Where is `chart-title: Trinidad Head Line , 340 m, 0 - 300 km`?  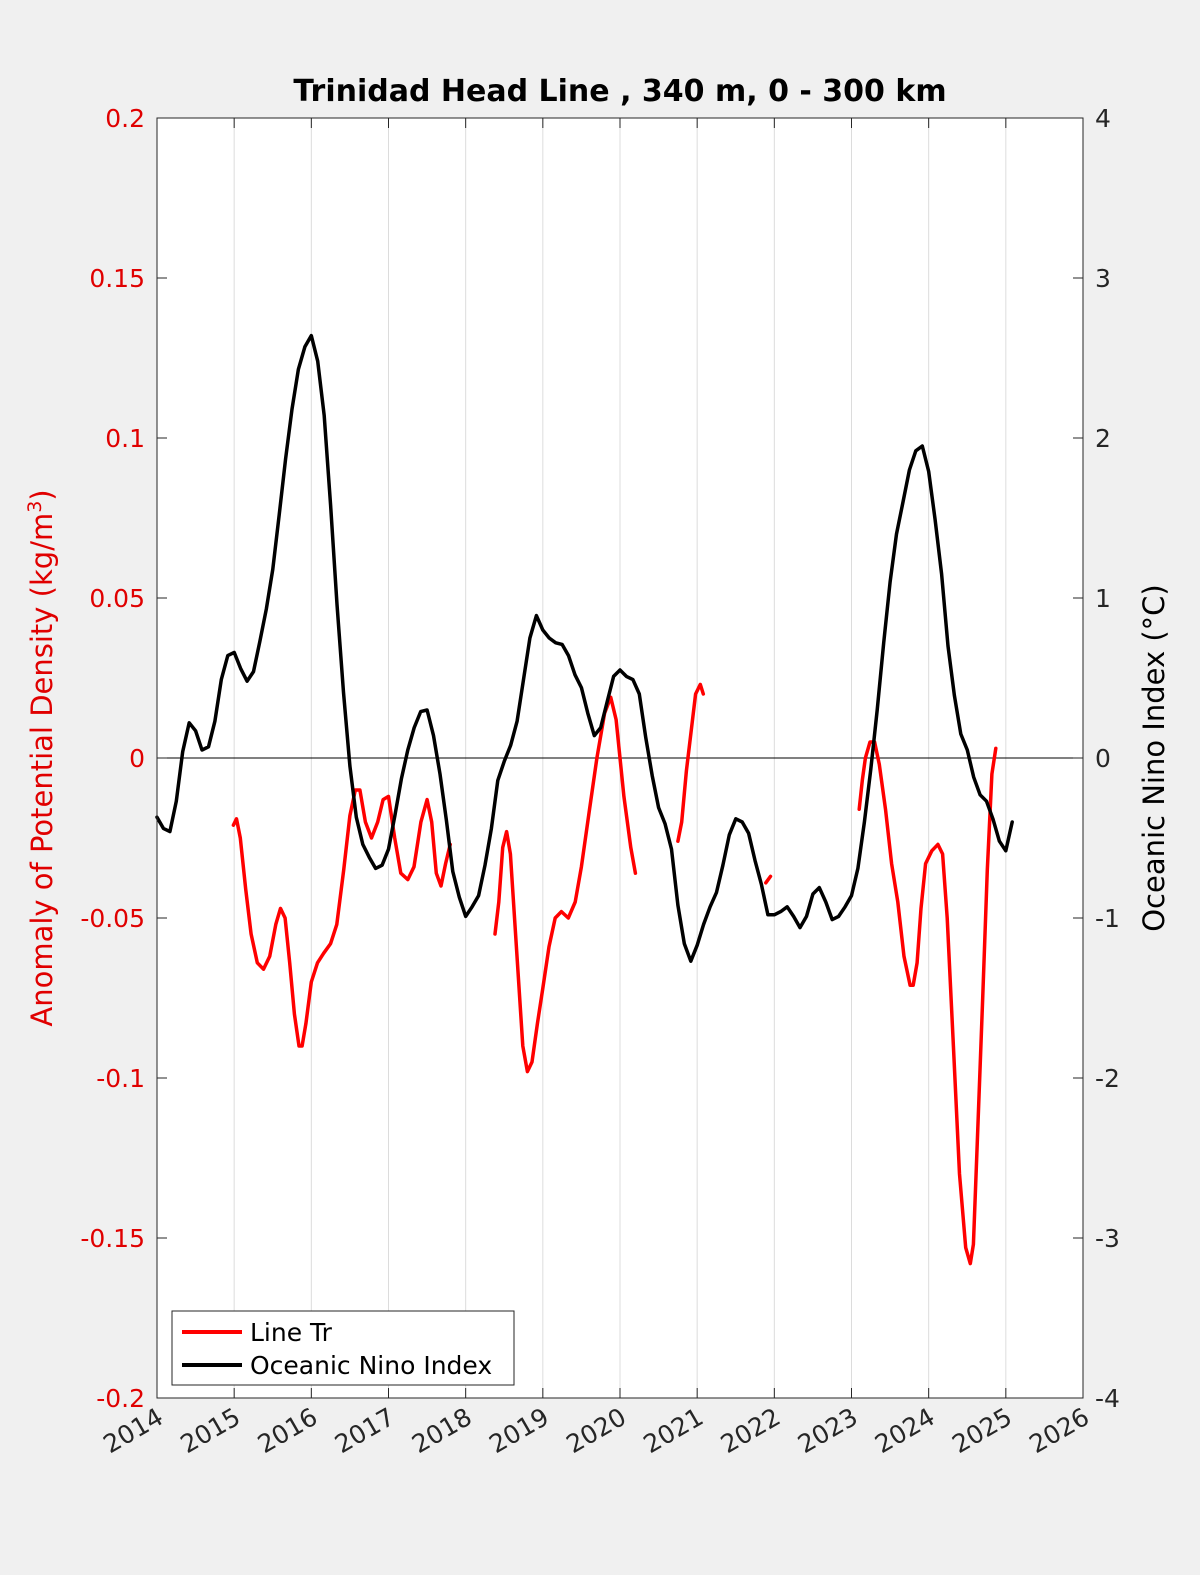
chart-title: Trinidad Head Line , 340 m, 0 - 300 km is located at coordinates (619, 91).